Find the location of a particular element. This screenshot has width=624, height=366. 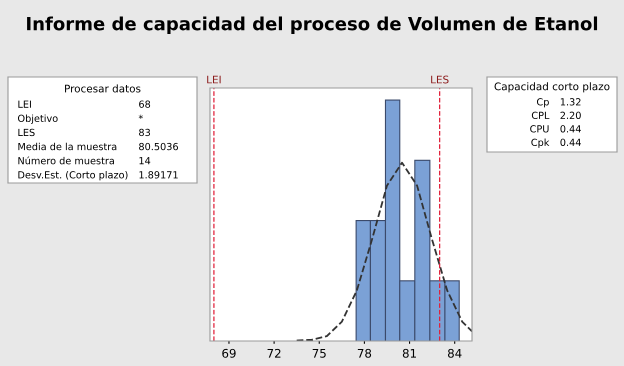

text: Procesar datos is located at coordinates (102, 88).